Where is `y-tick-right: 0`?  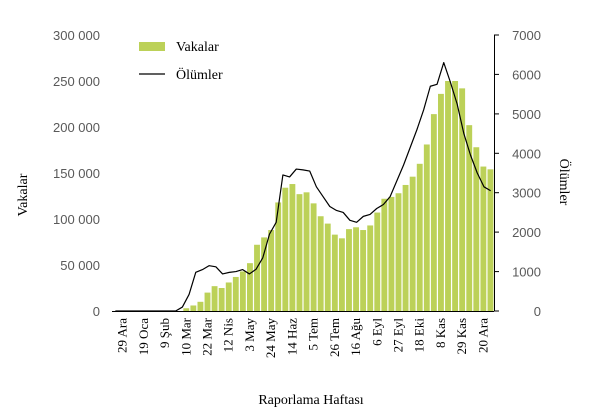
y-tick-right: 0 is located at coordinates (537, 311).